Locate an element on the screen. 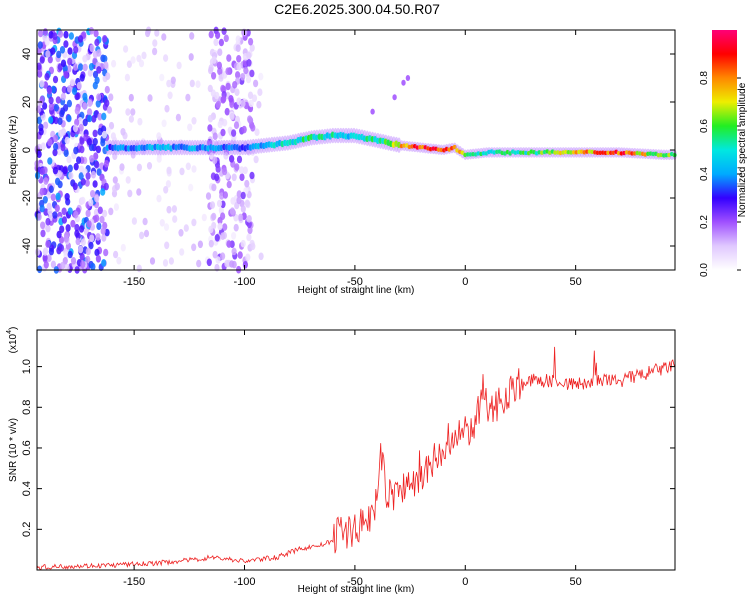 The height and width of the screenshot is (600, 750). x-tick-label: 0 is located at coordinates (465, 582).